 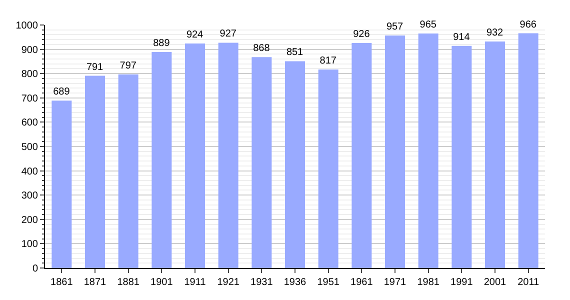 What do you see at coordinates (529, 282) in the screenshot?
I see `x-tick-label: 2011` at bounding box center [529, 282].